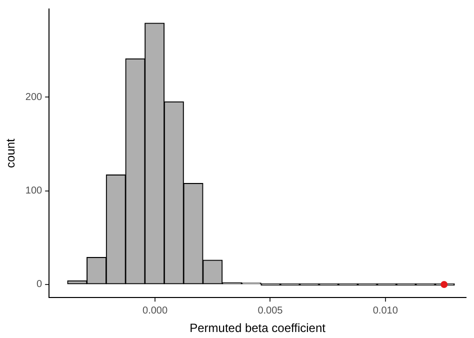 This screenshot has width=474, height=338. Describe the element at coordinates (39, 284) in the screenshot. I see `y-tick-label: 0` at that location.